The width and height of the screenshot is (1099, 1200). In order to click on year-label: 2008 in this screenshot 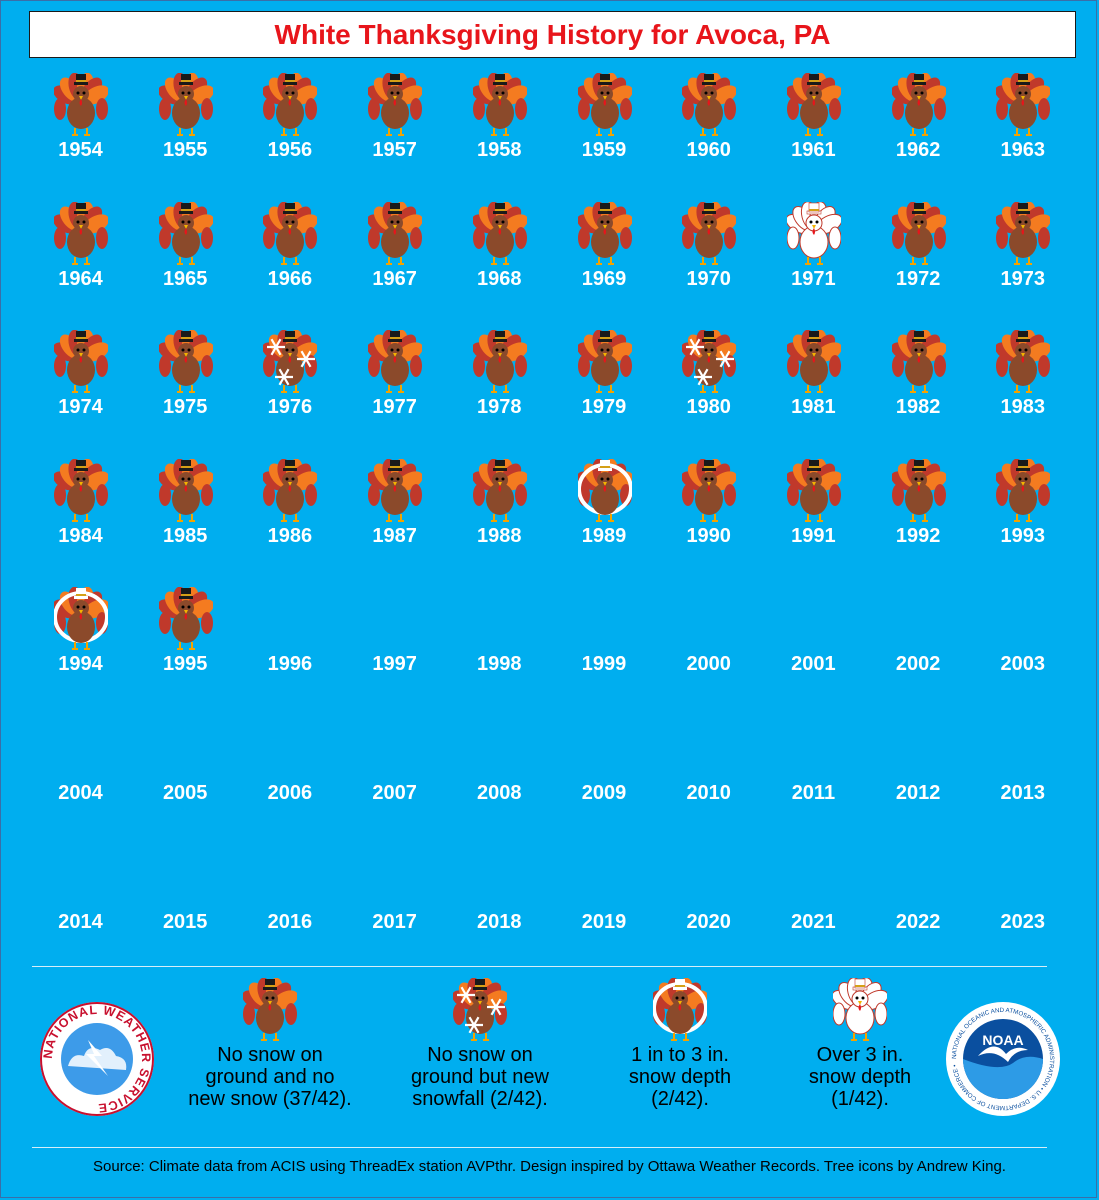, I will do `click(499, 793)`.